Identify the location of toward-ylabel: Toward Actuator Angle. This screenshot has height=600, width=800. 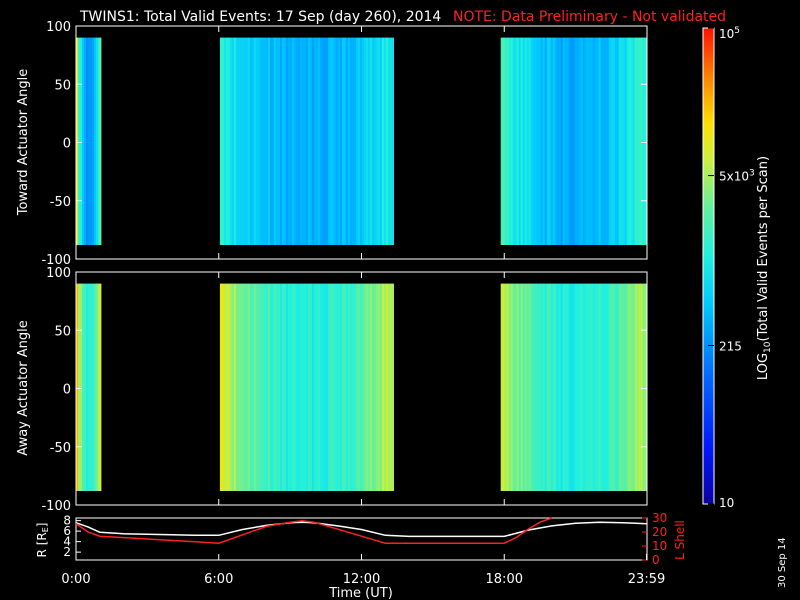
(23, 142).